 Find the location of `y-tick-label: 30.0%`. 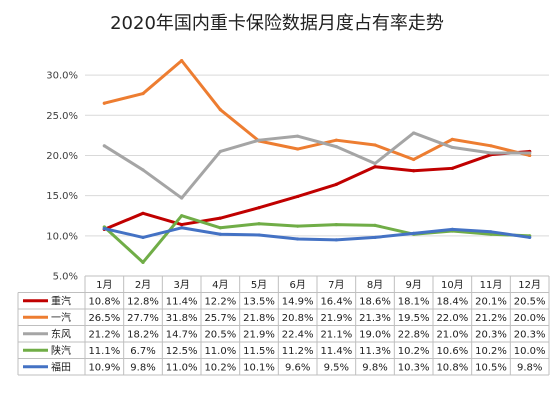

y-tick-label: 30.0% is located at coordinates (62, 76).